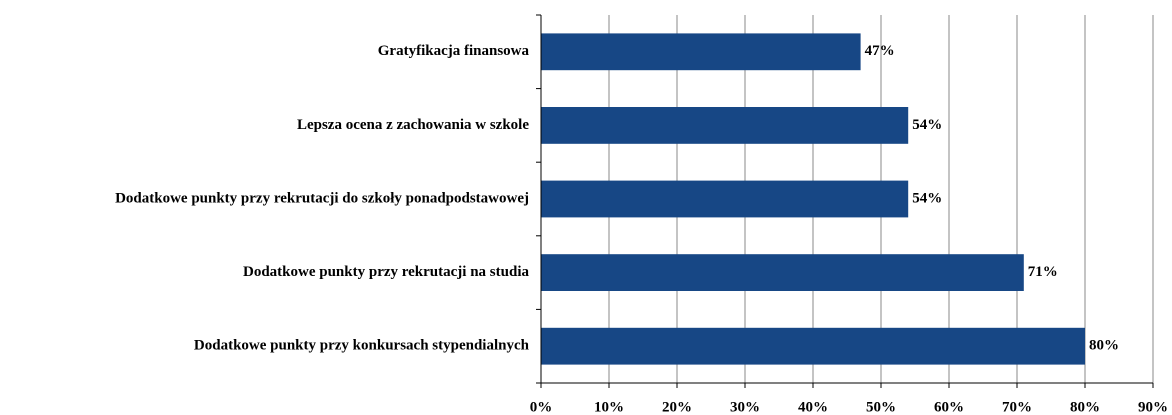 The height and width of the screenshot is (415, 1172). Describe the element at coordinates (454, 51) in the screenshot. I see `y-tick-label: Gratyfikacja finansowa` at that location.